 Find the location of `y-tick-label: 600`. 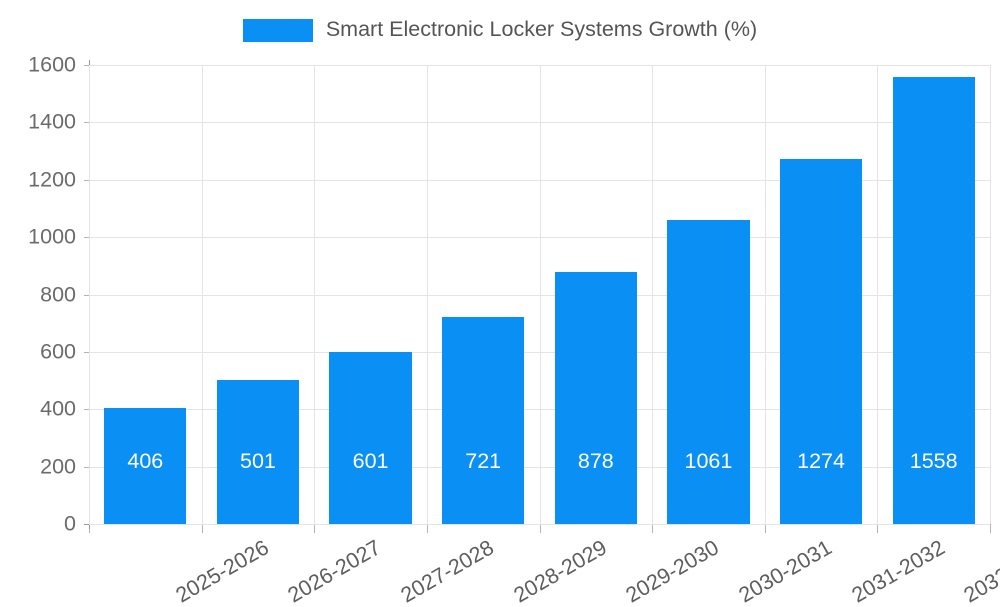

y-tick-label: 600 is located at coordinates (58, 351).